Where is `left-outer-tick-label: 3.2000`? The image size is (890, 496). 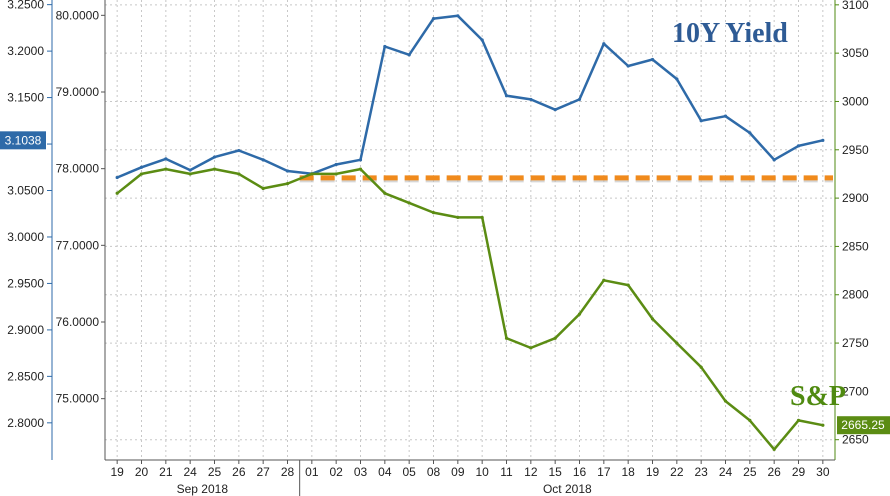
left-outer-tick-label: 3.2000 is located at coordinates (25, 51).